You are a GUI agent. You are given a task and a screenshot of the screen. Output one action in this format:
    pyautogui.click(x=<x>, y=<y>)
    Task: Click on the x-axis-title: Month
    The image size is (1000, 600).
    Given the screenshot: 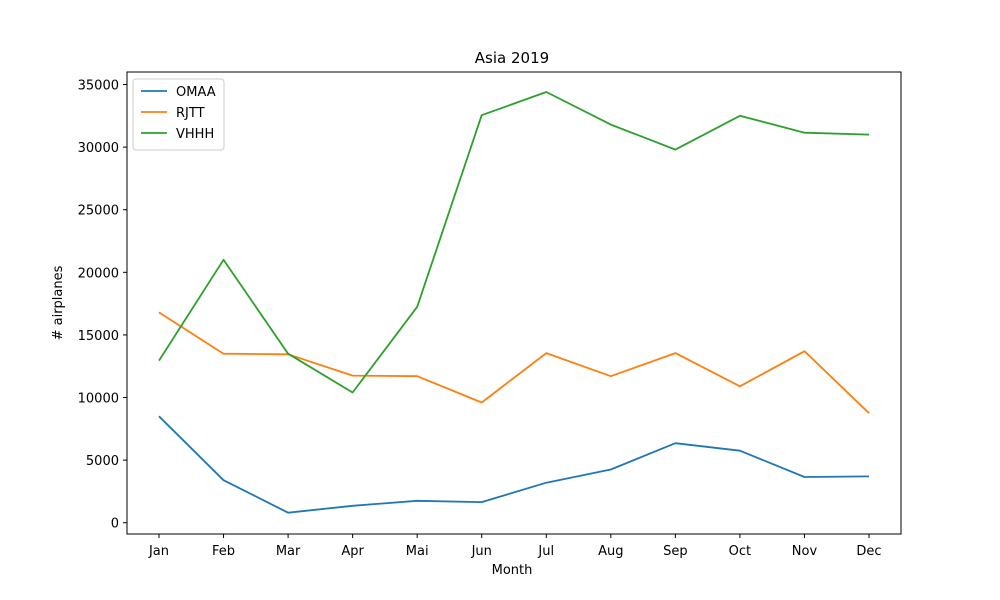 What is the action you would take?
    pyautogui.click(x=512, y=570)
    